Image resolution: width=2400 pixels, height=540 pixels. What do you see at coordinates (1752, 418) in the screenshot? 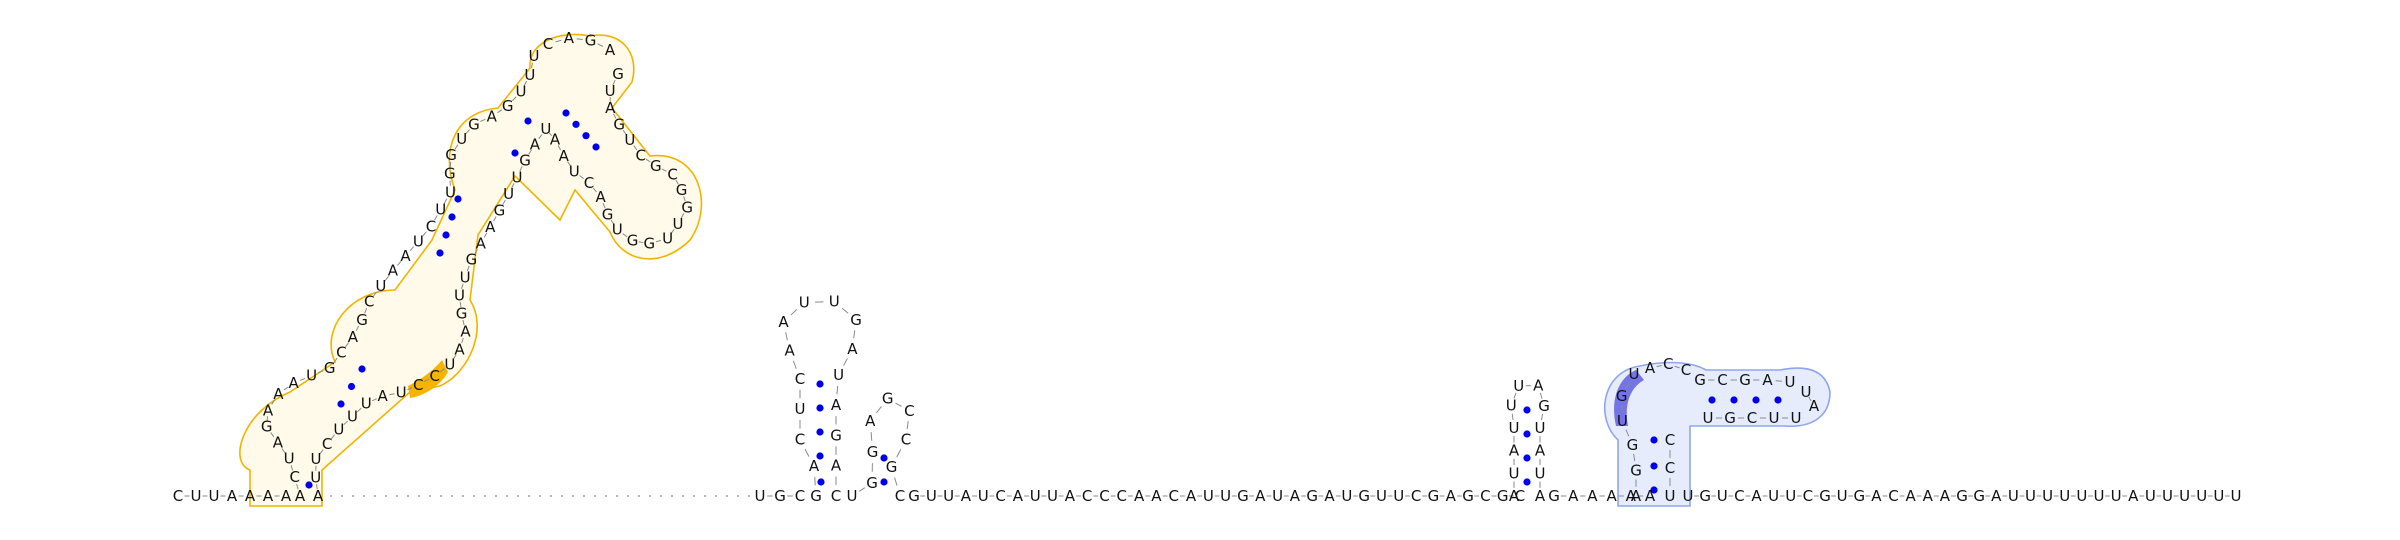
I see `domain-2-arm-bottom-nucleotide: C` at bounding box center [1752, 418].